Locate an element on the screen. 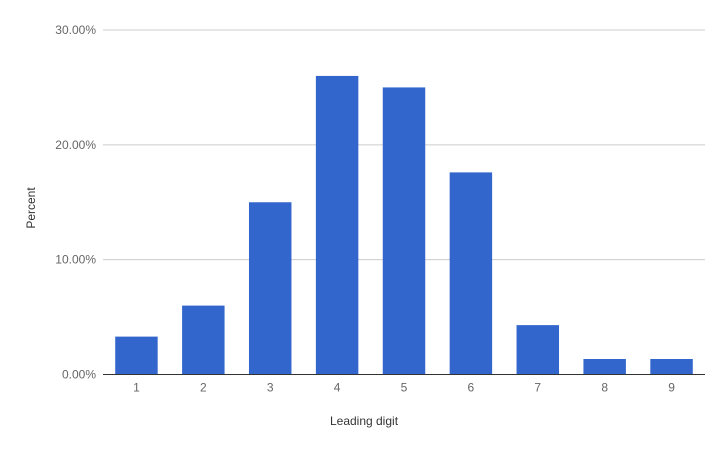 Image resolution: width=728 pixels, height=451 pixels. x-tick-label: 8 is located at coordinates (604, 388).